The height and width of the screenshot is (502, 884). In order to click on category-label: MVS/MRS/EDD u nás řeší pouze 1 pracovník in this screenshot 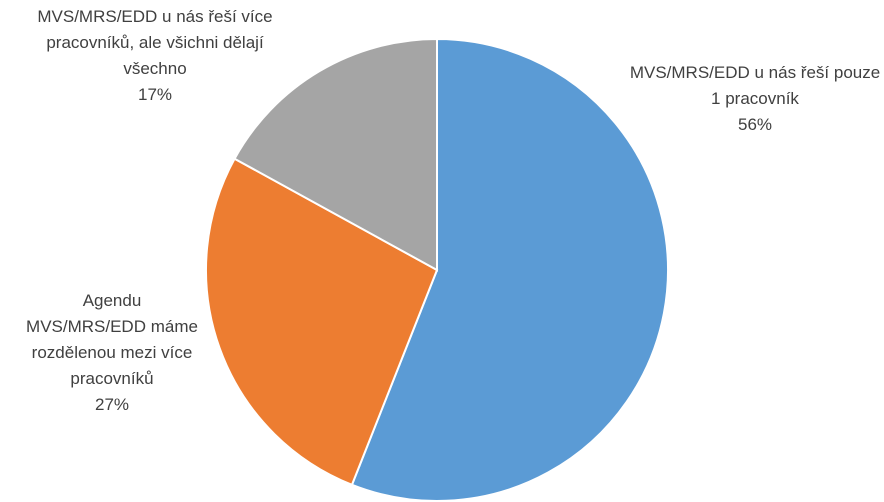, I will do `click(755, 85)`.